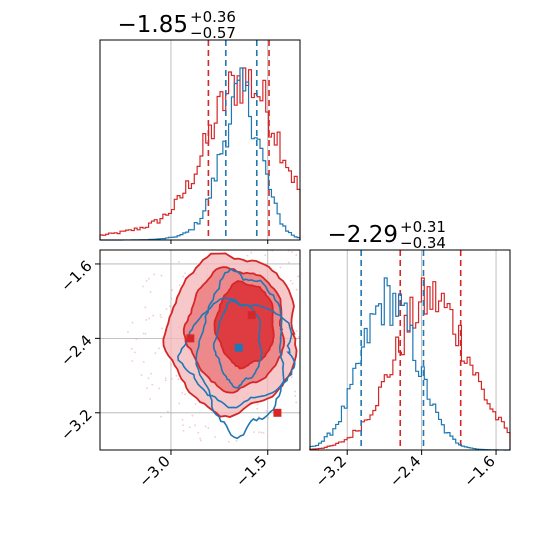 Image resolution: width=550 pixels, height=550 pixels. Describe the element at coordinates (76, 350) in the screenshot. I see `contour-2d-ytick-label-1: −2.4` at that location.